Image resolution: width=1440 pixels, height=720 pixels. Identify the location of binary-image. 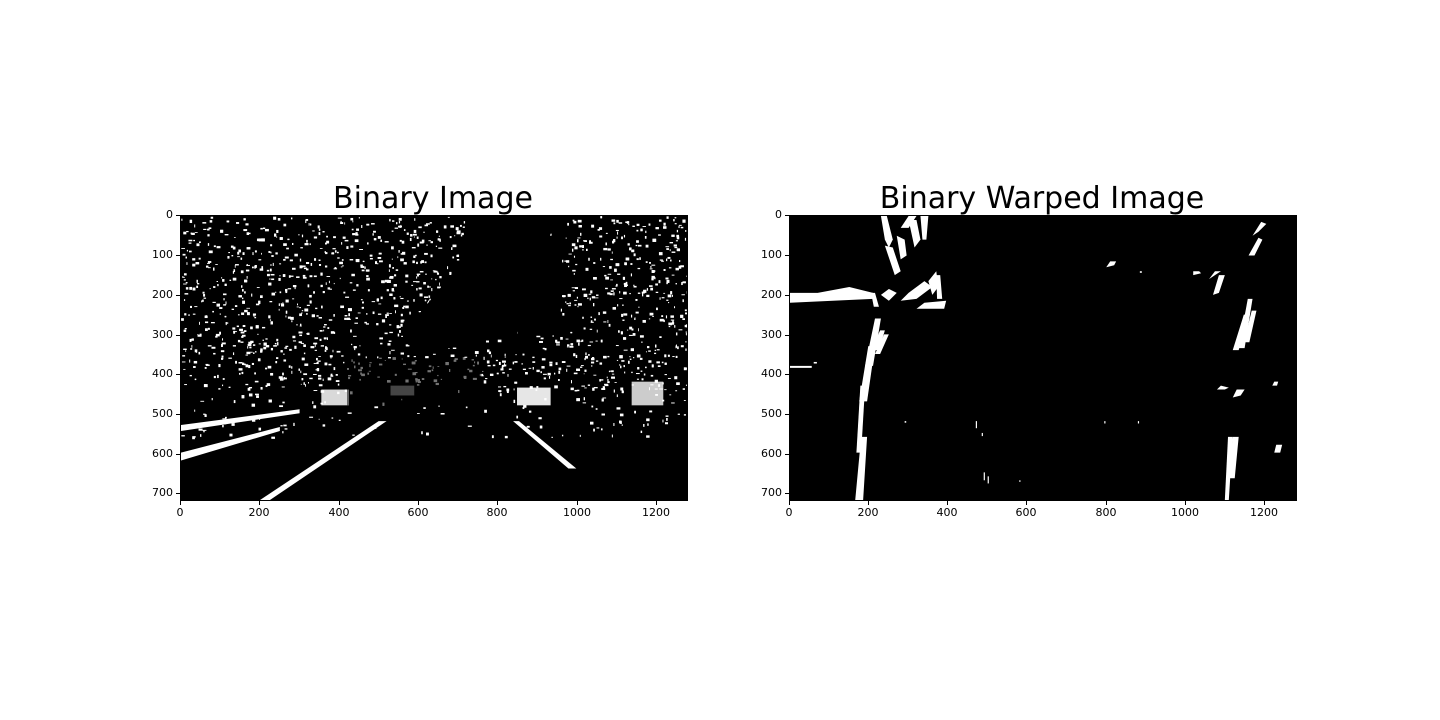
(434, 358).